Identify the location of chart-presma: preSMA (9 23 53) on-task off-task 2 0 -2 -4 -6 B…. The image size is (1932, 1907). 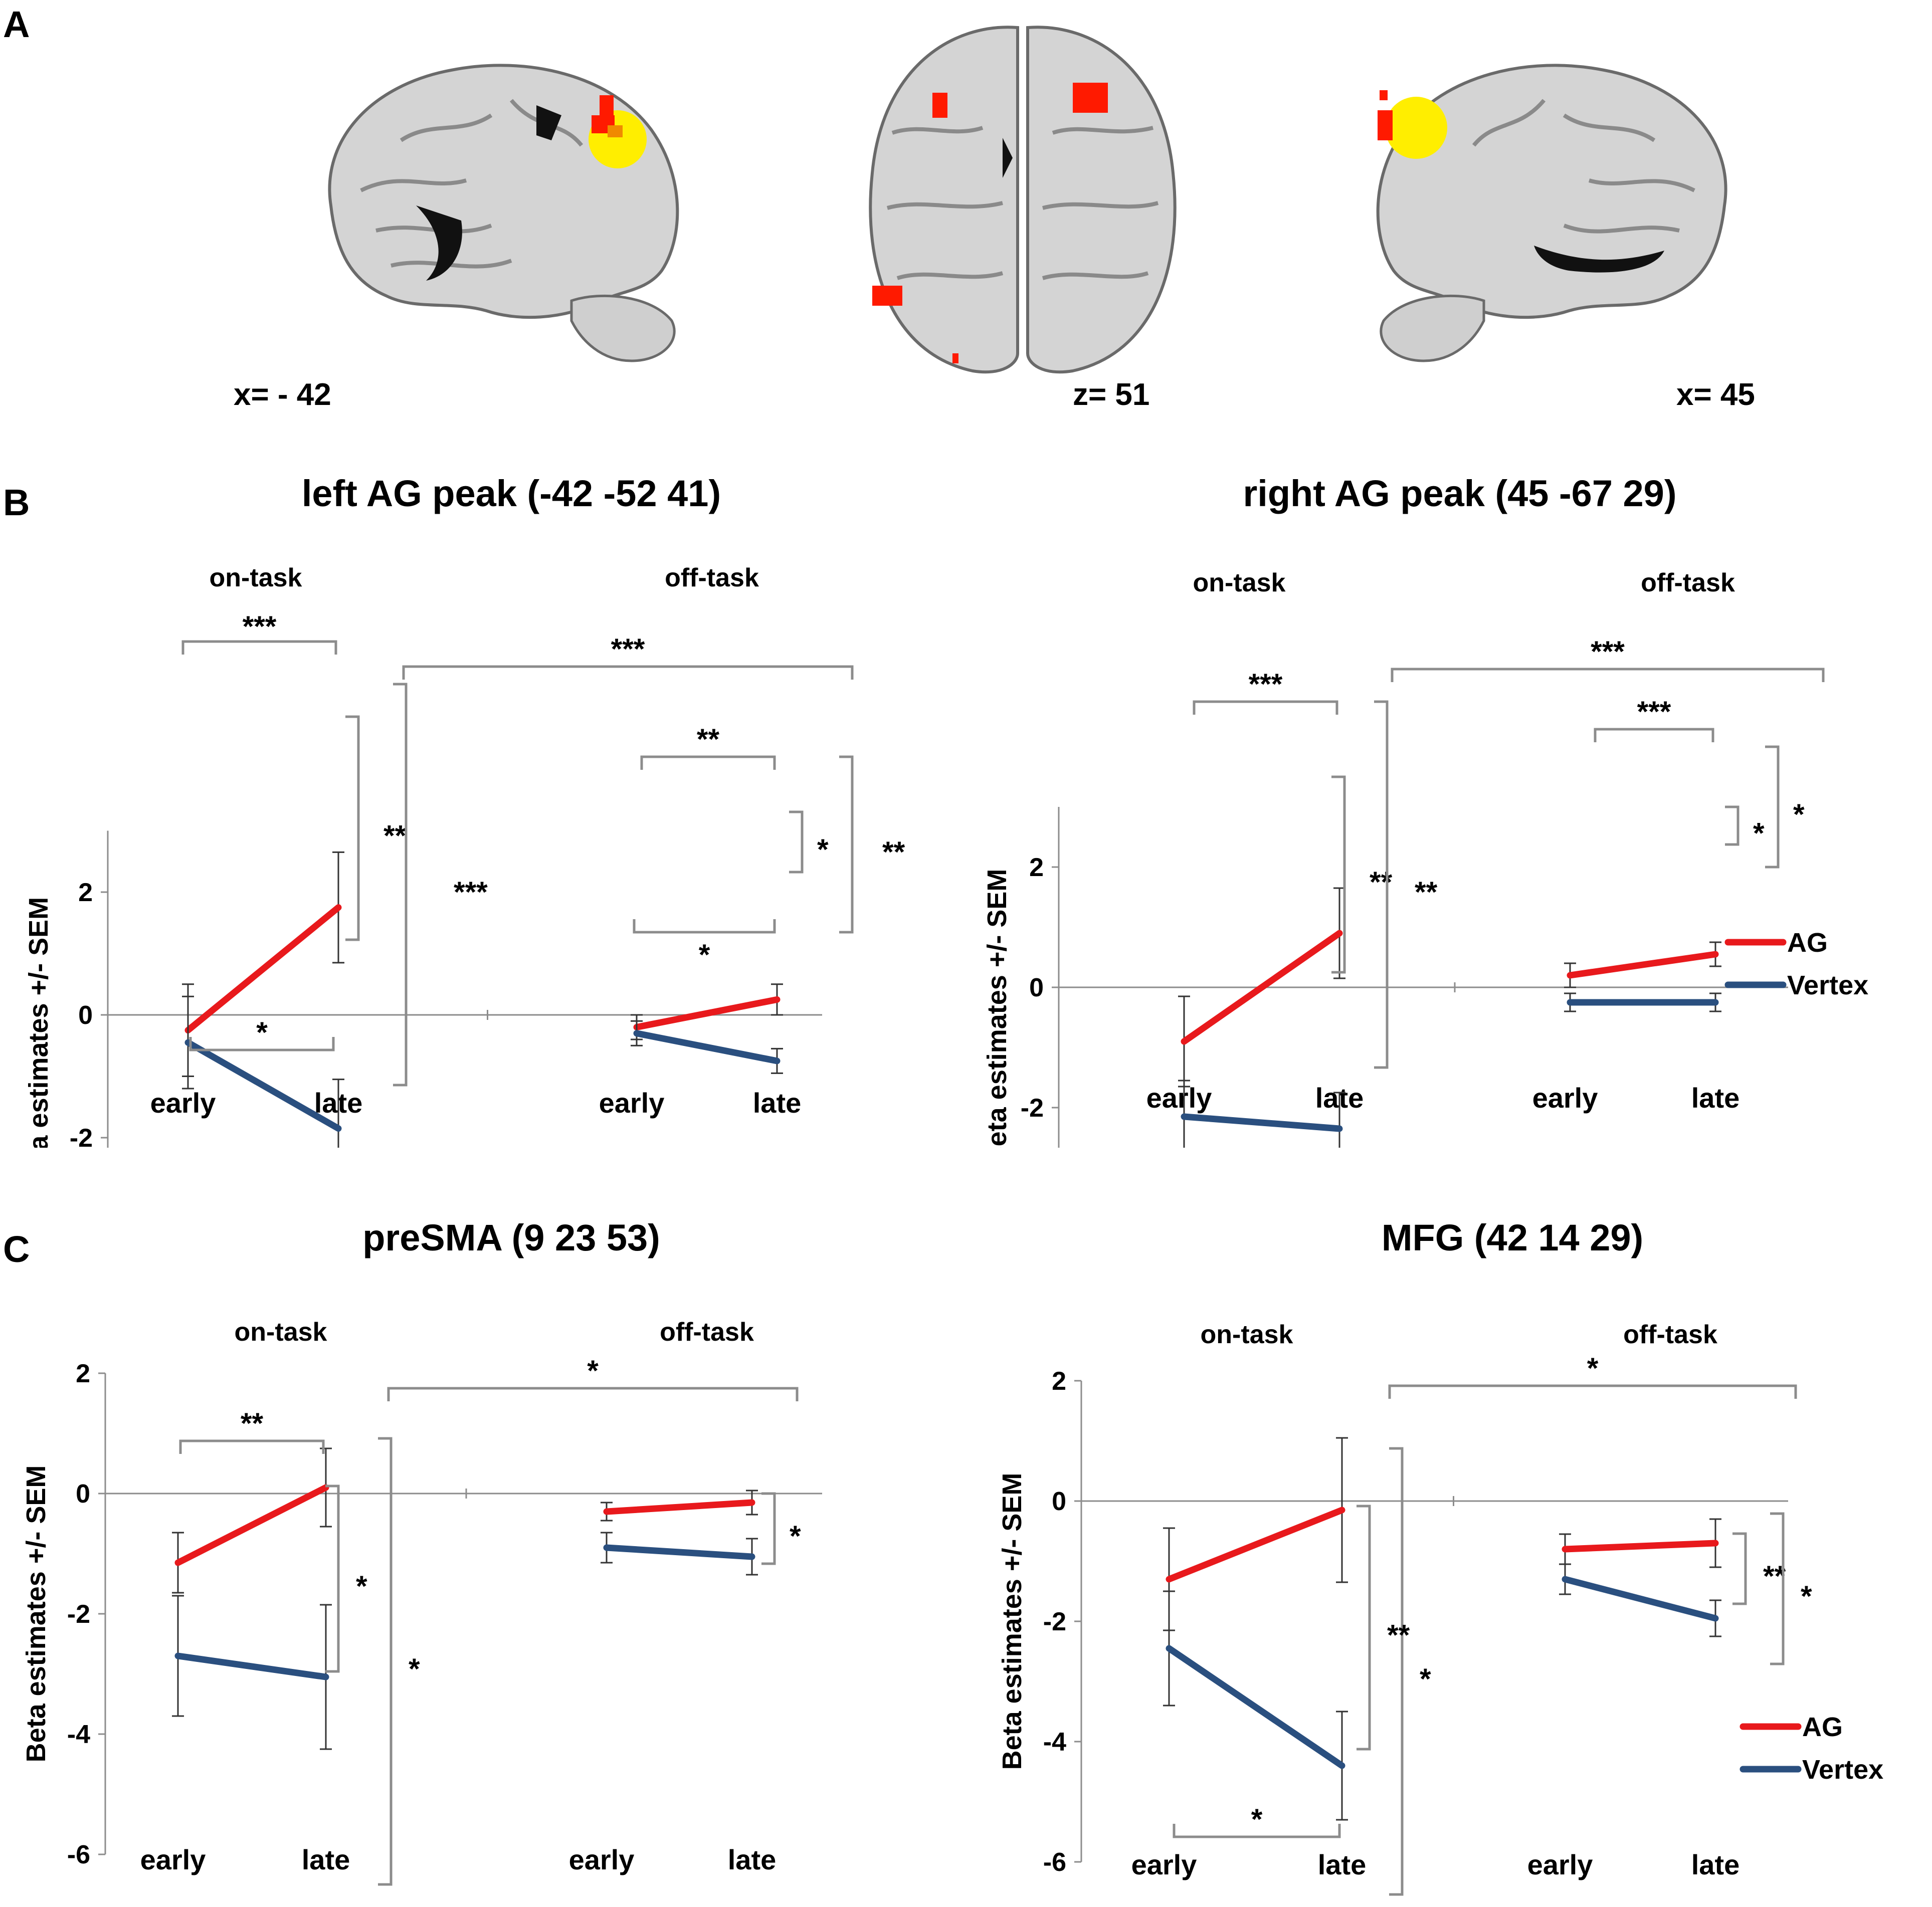
(421, 1551).